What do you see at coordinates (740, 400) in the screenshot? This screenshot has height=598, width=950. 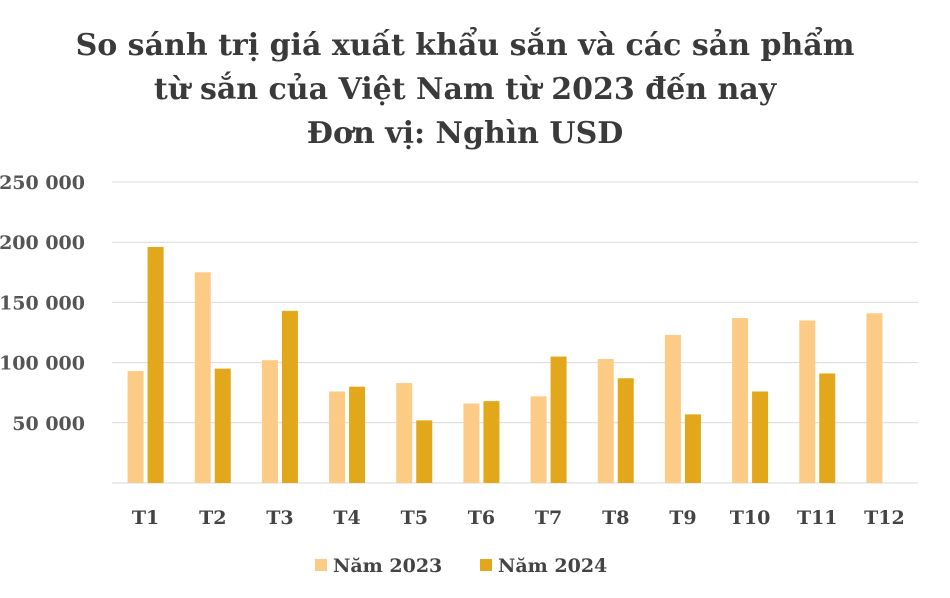 I see `bar-nam-2023-t10` at bounding box center [740, 400].